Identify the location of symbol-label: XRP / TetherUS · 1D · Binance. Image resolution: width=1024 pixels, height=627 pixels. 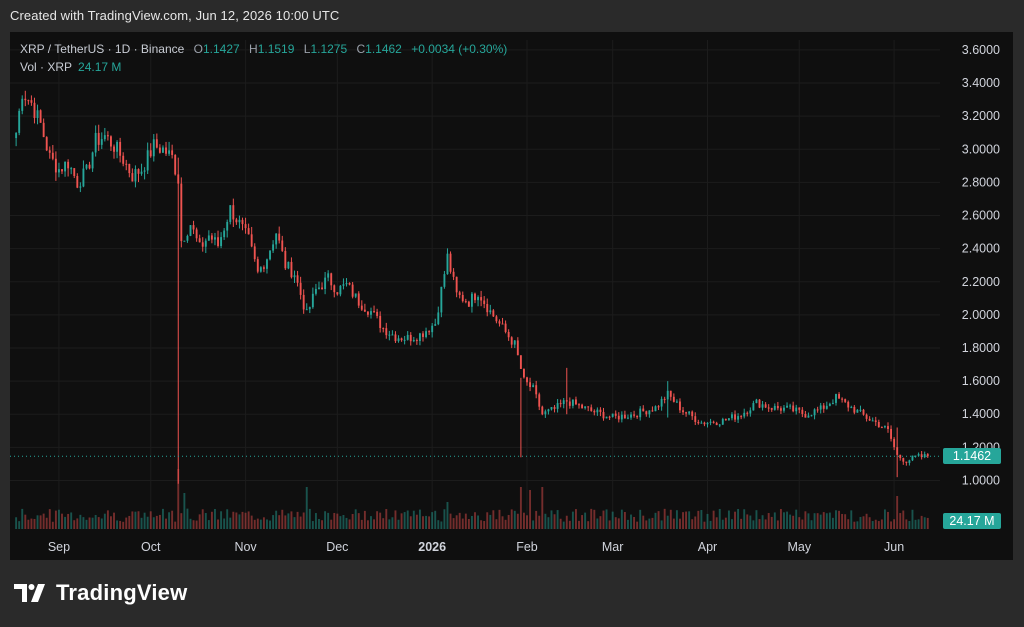
(102, 49).